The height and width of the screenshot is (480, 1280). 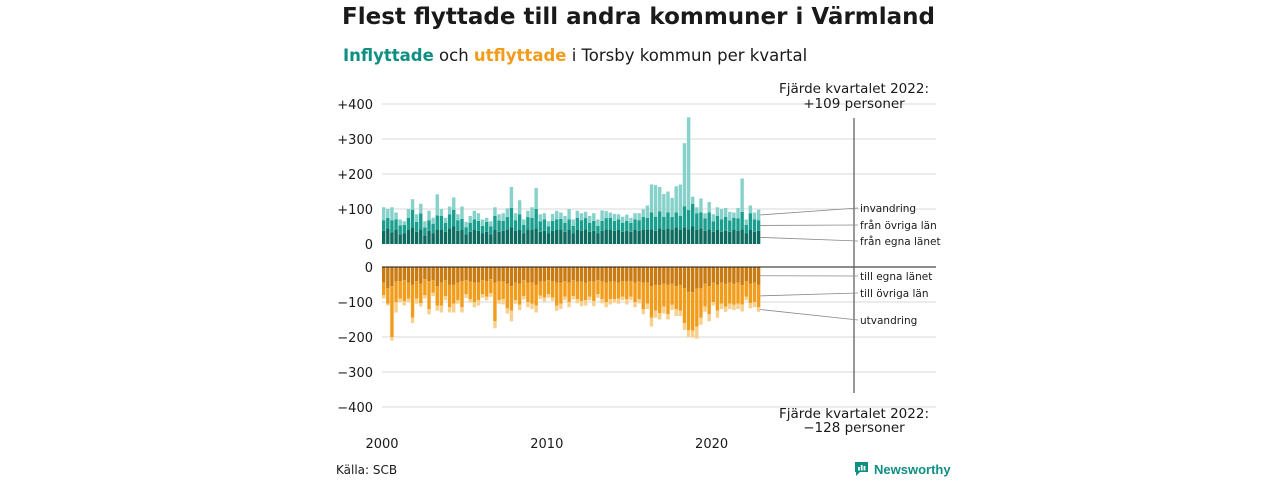 I want to click on source-note: Källa: SCB, so click(x=367, y=470).